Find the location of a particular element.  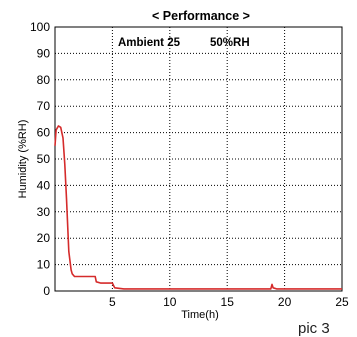

pic-label: pic 3 is located at coordinates (314, 328).